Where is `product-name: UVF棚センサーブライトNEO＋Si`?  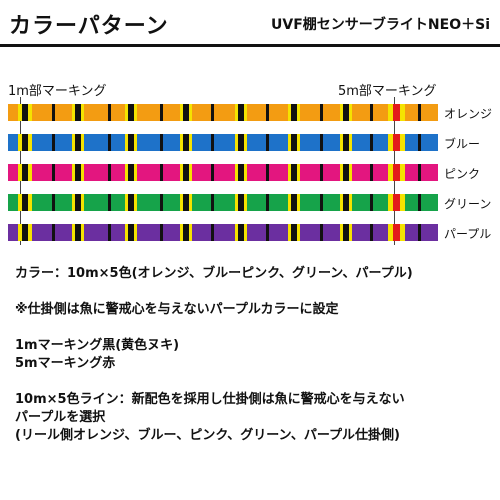 product-name: UVF棚センサーブライトNEO＋Si is located at coordinates (380, 25).